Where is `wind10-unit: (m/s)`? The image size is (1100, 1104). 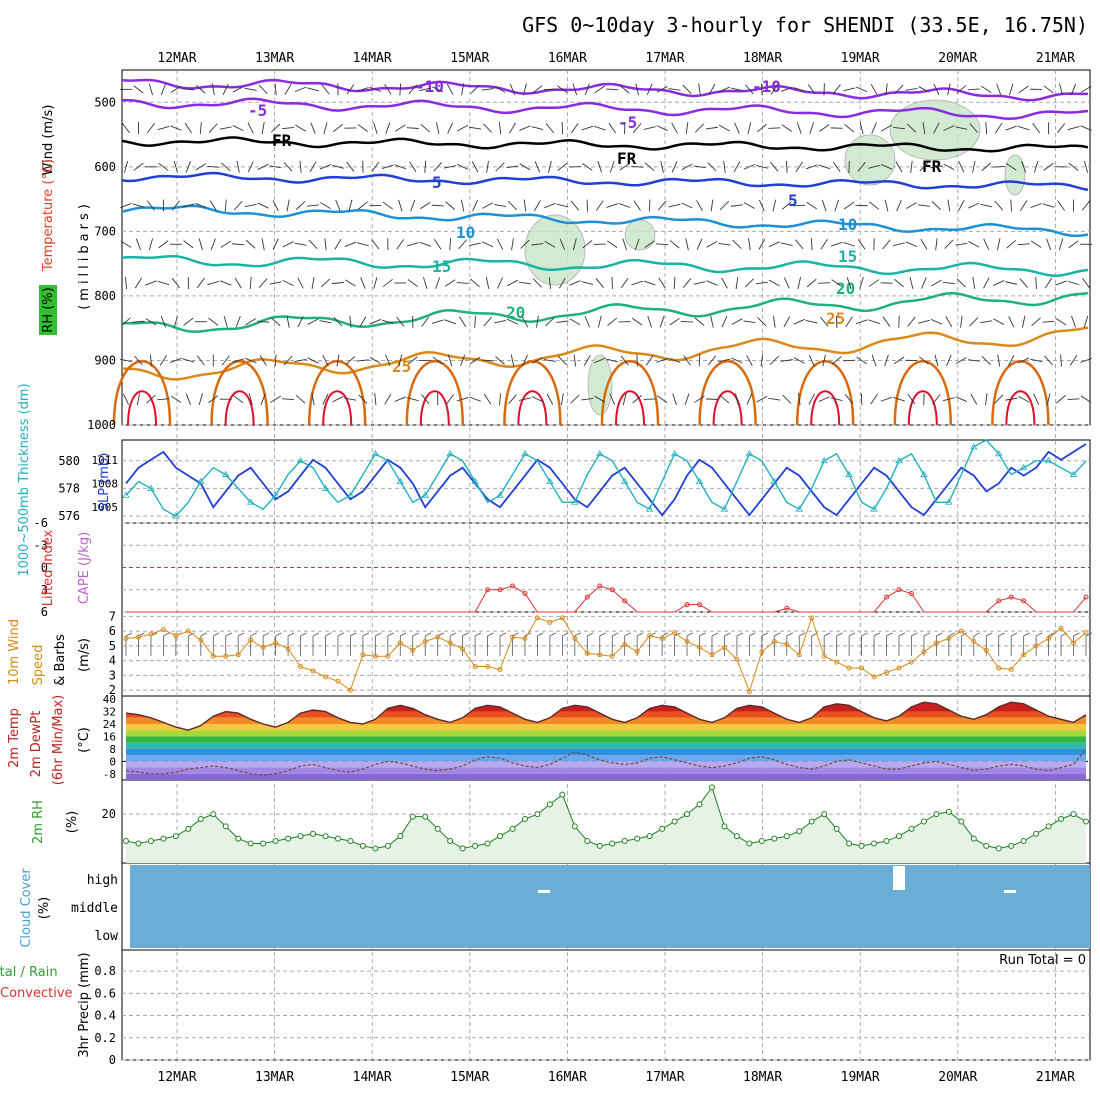 wind10-unit: (m/s) is located at coordinates (84, 655).